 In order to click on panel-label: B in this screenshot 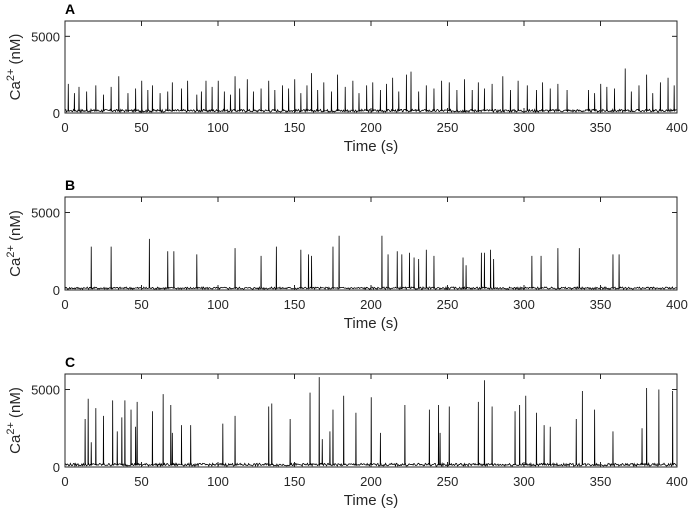, I will do `click(70, 185)`.